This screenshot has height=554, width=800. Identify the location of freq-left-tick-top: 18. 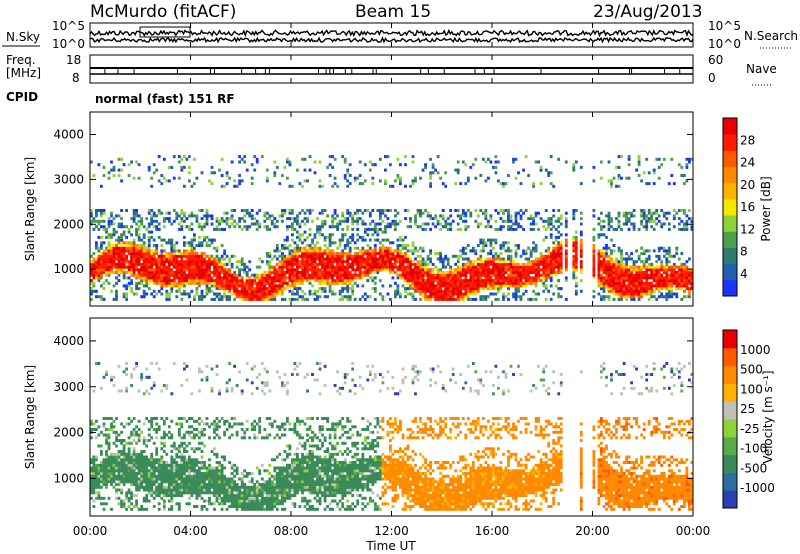
(73, 60).